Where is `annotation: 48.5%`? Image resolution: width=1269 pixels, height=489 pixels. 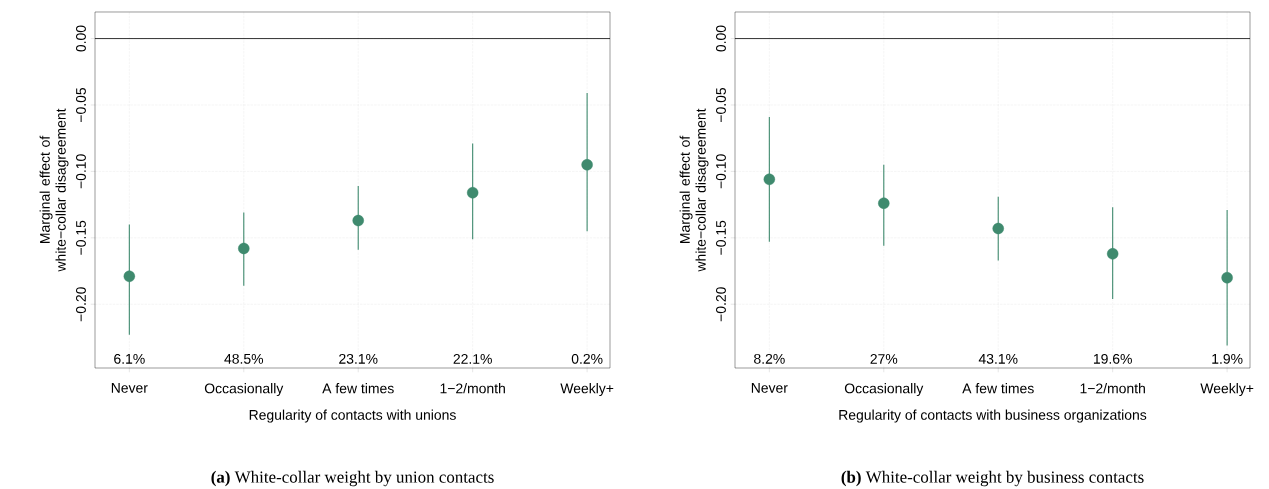
annotation: 48.5% is located at coordinates (244, 358).